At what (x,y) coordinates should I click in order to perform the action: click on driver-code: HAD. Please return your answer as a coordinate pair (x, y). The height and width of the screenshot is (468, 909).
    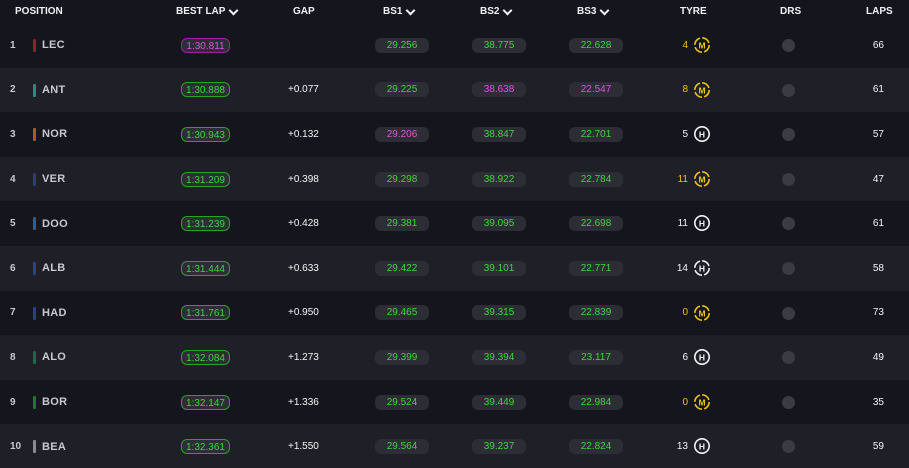
    Looking at the image, I should click on (54, 312).